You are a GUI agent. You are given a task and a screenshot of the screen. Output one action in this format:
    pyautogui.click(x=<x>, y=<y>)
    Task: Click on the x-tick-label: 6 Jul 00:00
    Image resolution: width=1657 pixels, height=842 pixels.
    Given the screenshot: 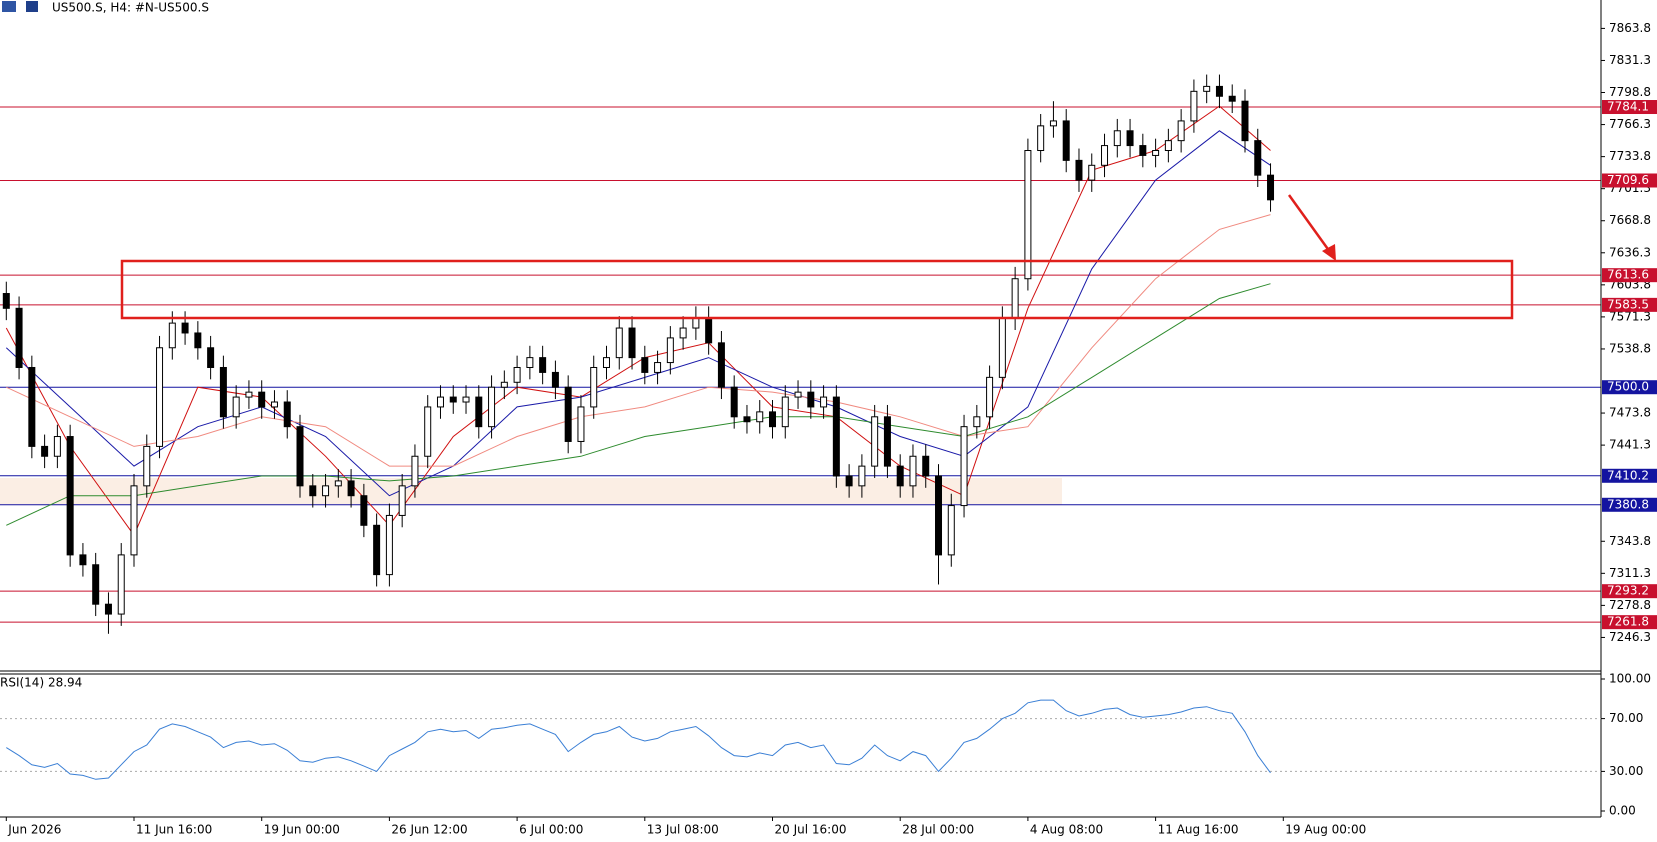 What is the action you would take?
    pyautogui.click(x=551, y=830)
    